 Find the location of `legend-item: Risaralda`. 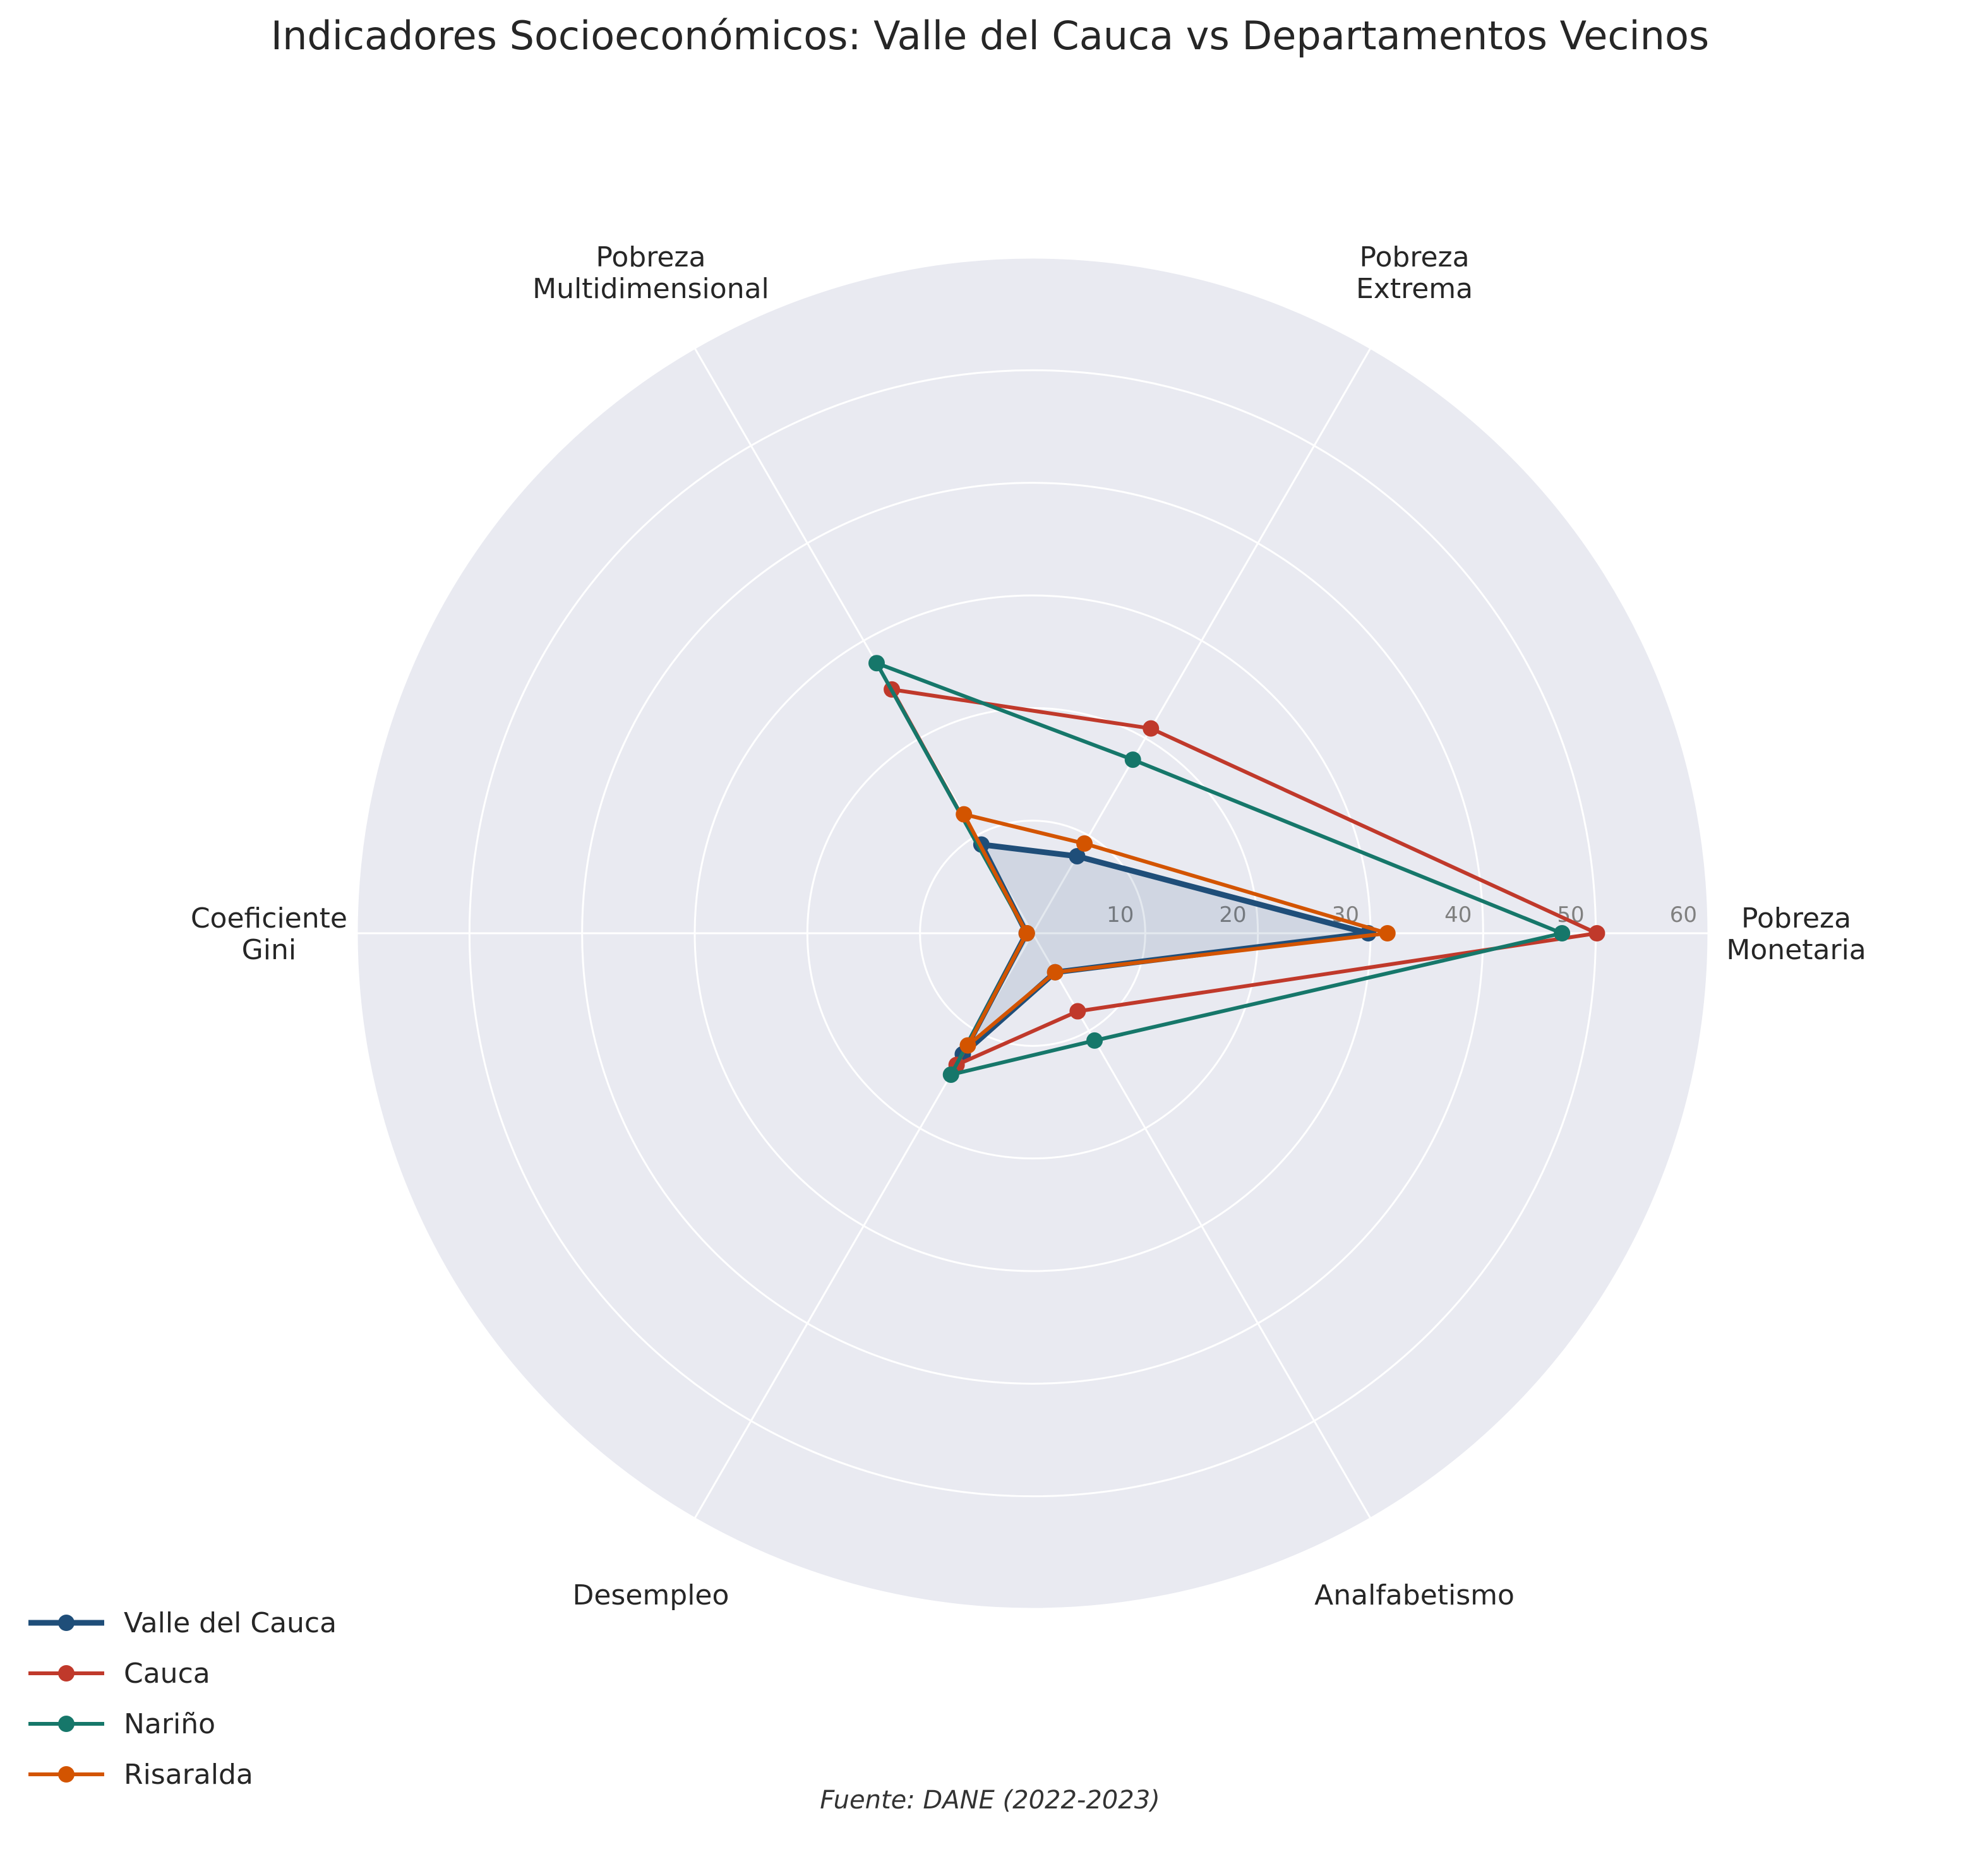

legend-item: Risaralda is located at coordinates (181, 1775).